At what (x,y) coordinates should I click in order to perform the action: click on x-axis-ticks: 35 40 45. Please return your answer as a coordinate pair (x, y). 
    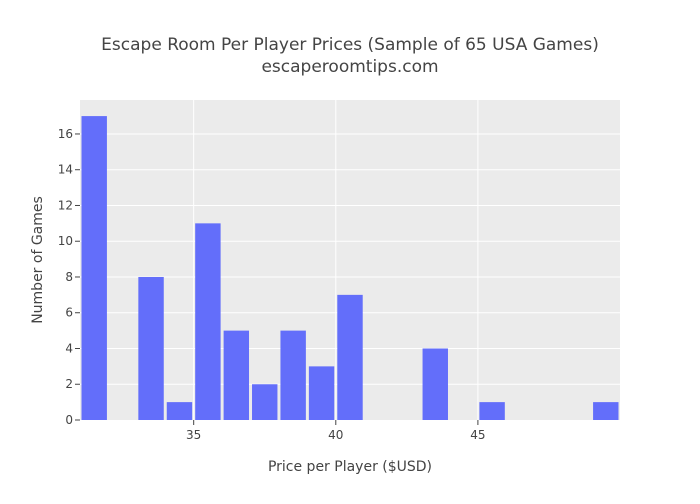
    Looking at the image, I should click on (336, 431).